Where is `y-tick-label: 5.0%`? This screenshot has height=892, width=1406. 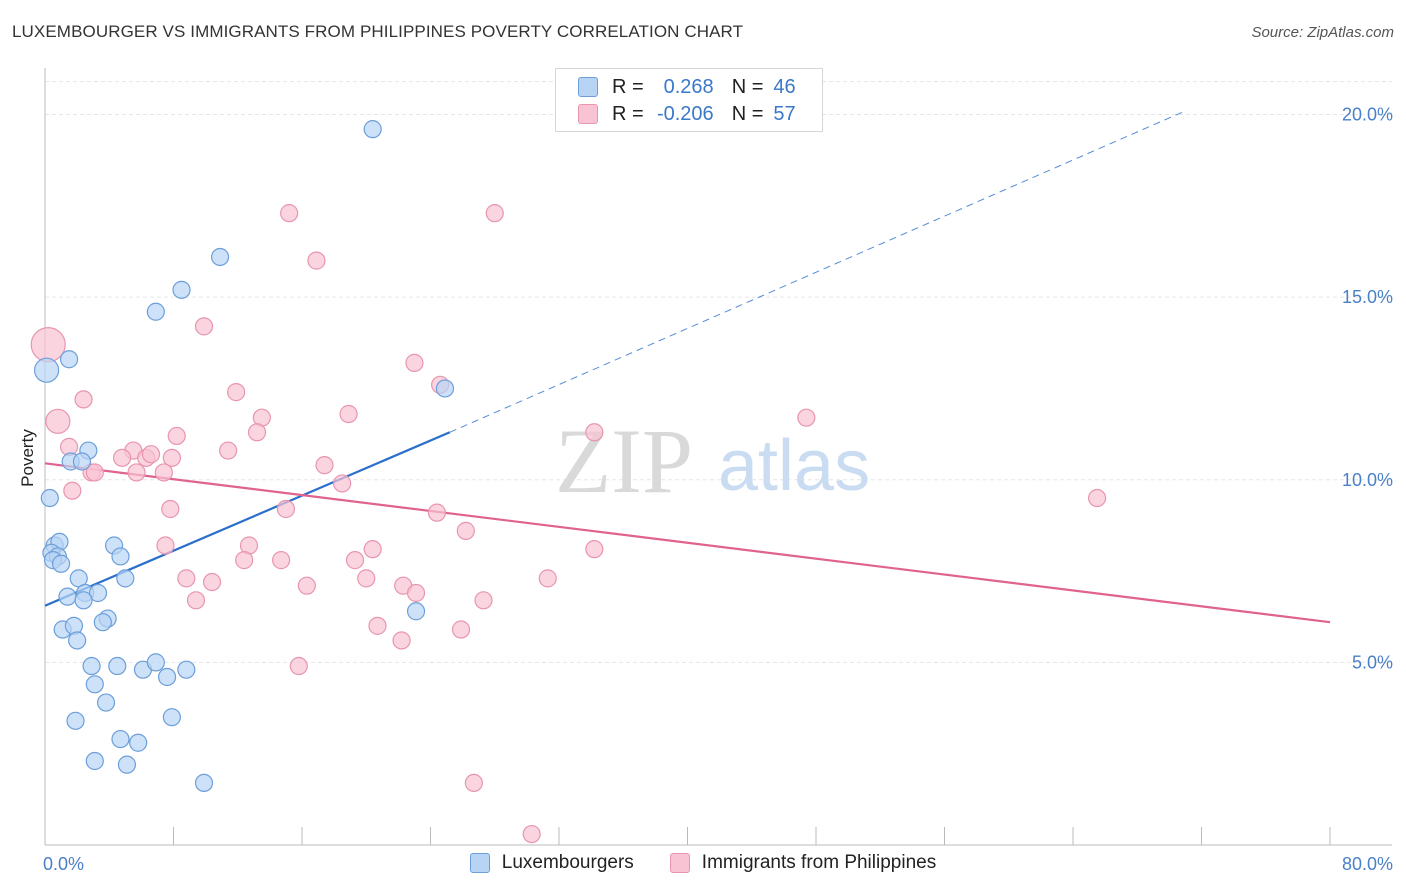 y-tick-label: 5.0% is located at coordinates (1372, 662).